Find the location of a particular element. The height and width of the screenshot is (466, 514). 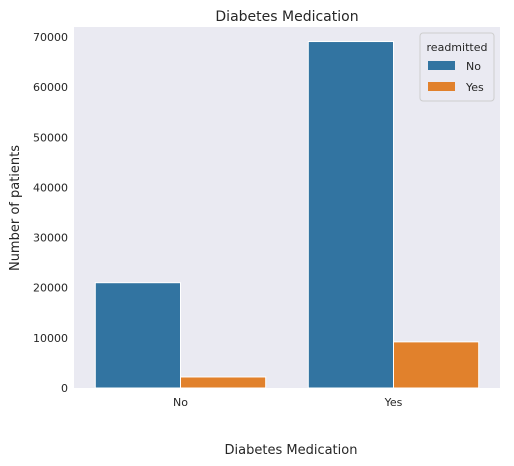

legend-label-yes: Yes is located at coordinates (474, 87).